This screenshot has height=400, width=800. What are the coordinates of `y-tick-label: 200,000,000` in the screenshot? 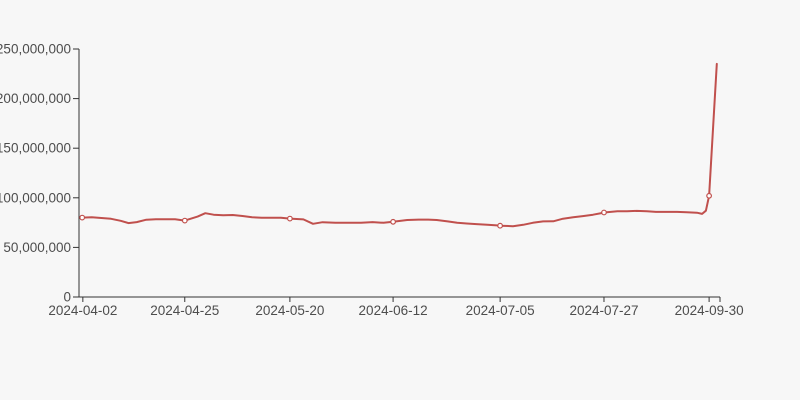 It's located at (35, 98).